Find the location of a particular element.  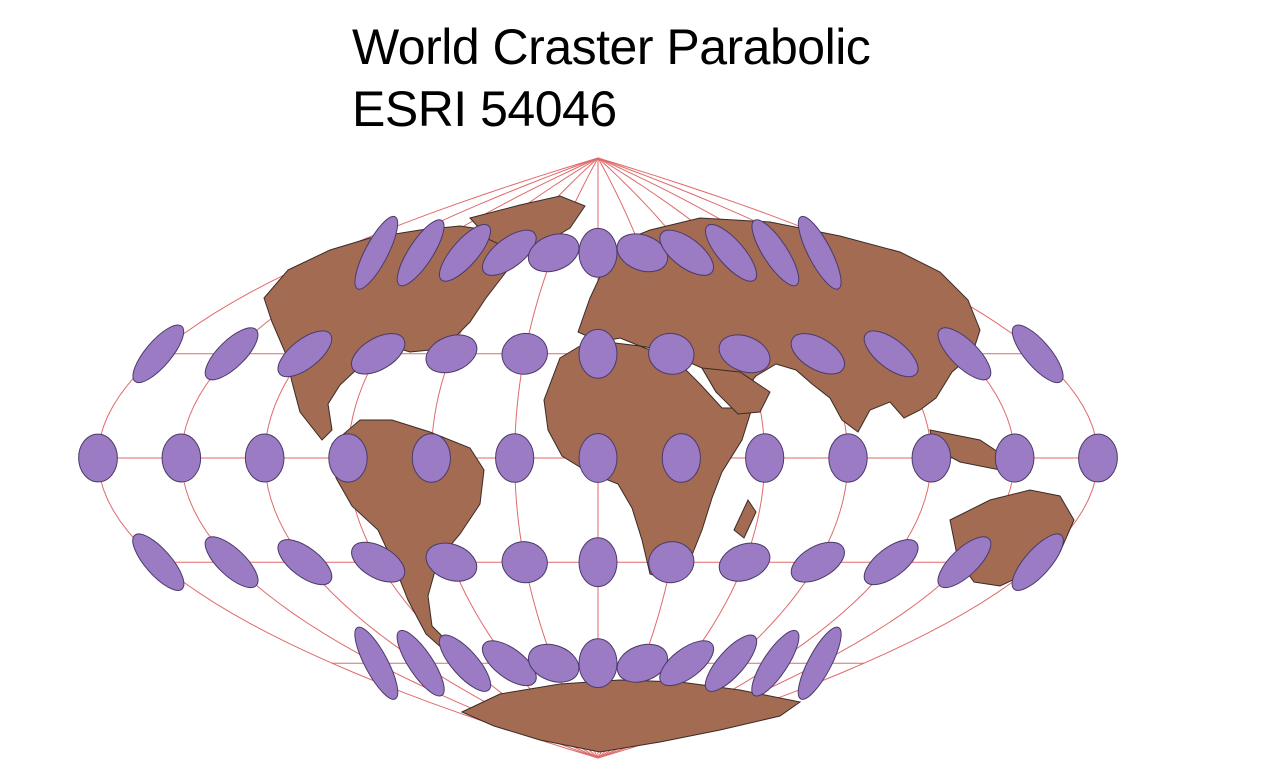

north-america is located at coordinates (392, 333).